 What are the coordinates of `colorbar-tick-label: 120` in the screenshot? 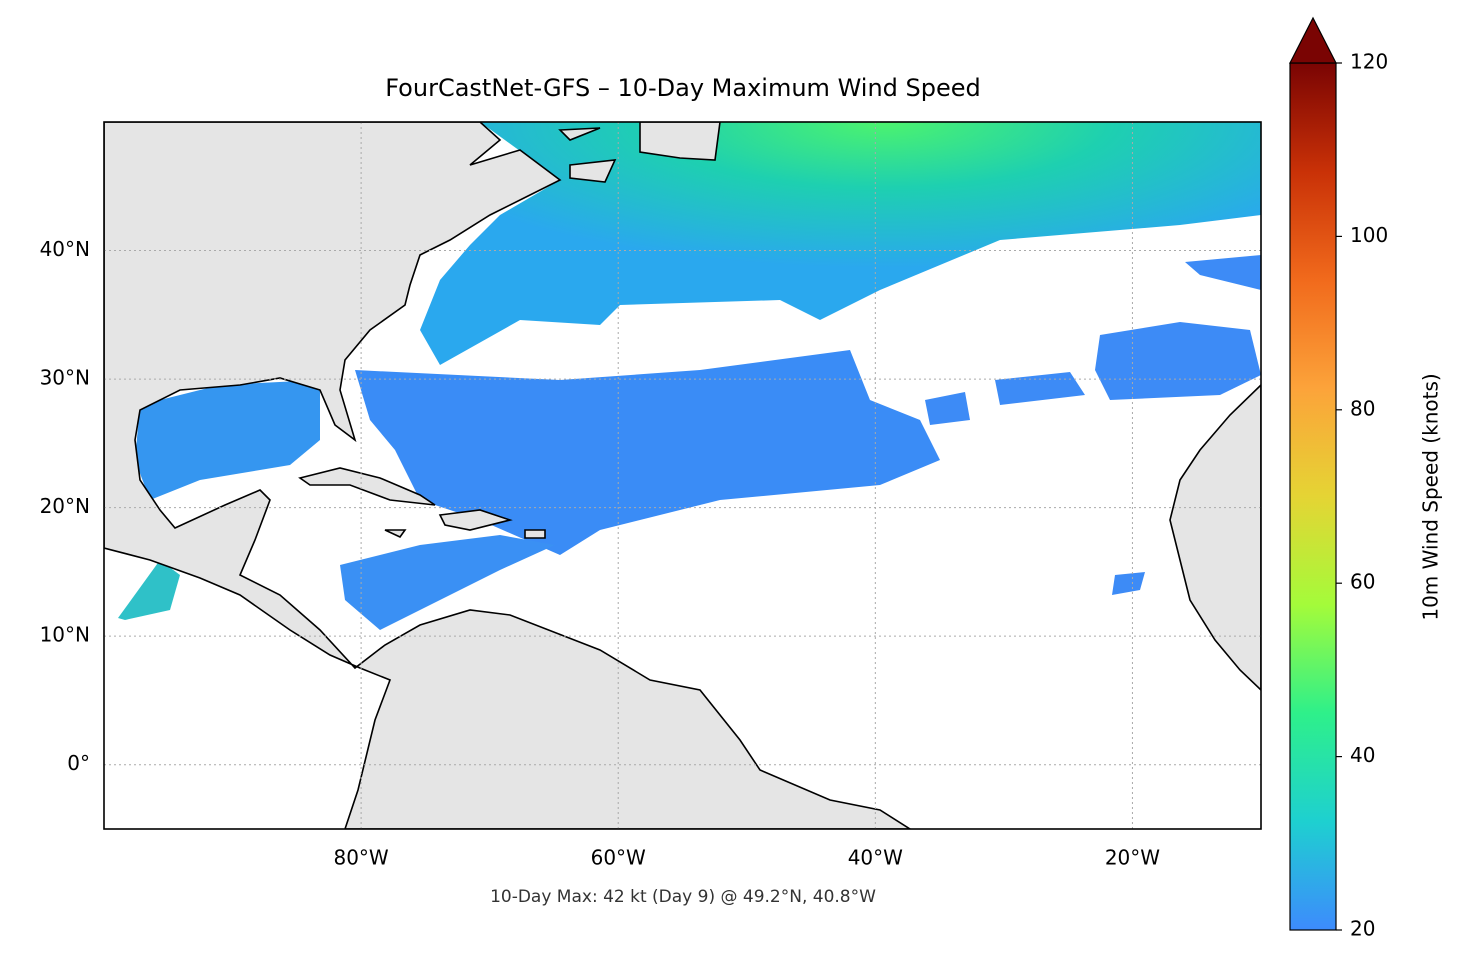 It's located at (1369, 62).